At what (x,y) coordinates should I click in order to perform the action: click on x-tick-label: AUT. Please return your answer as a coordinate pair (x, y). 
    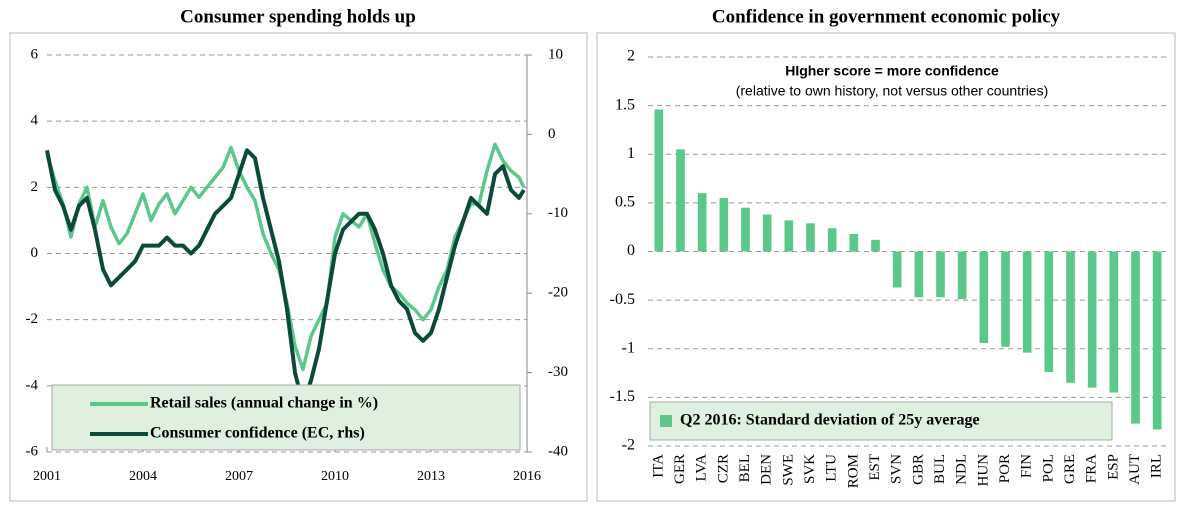
    Looking at the image, I should click on (1135, 469).